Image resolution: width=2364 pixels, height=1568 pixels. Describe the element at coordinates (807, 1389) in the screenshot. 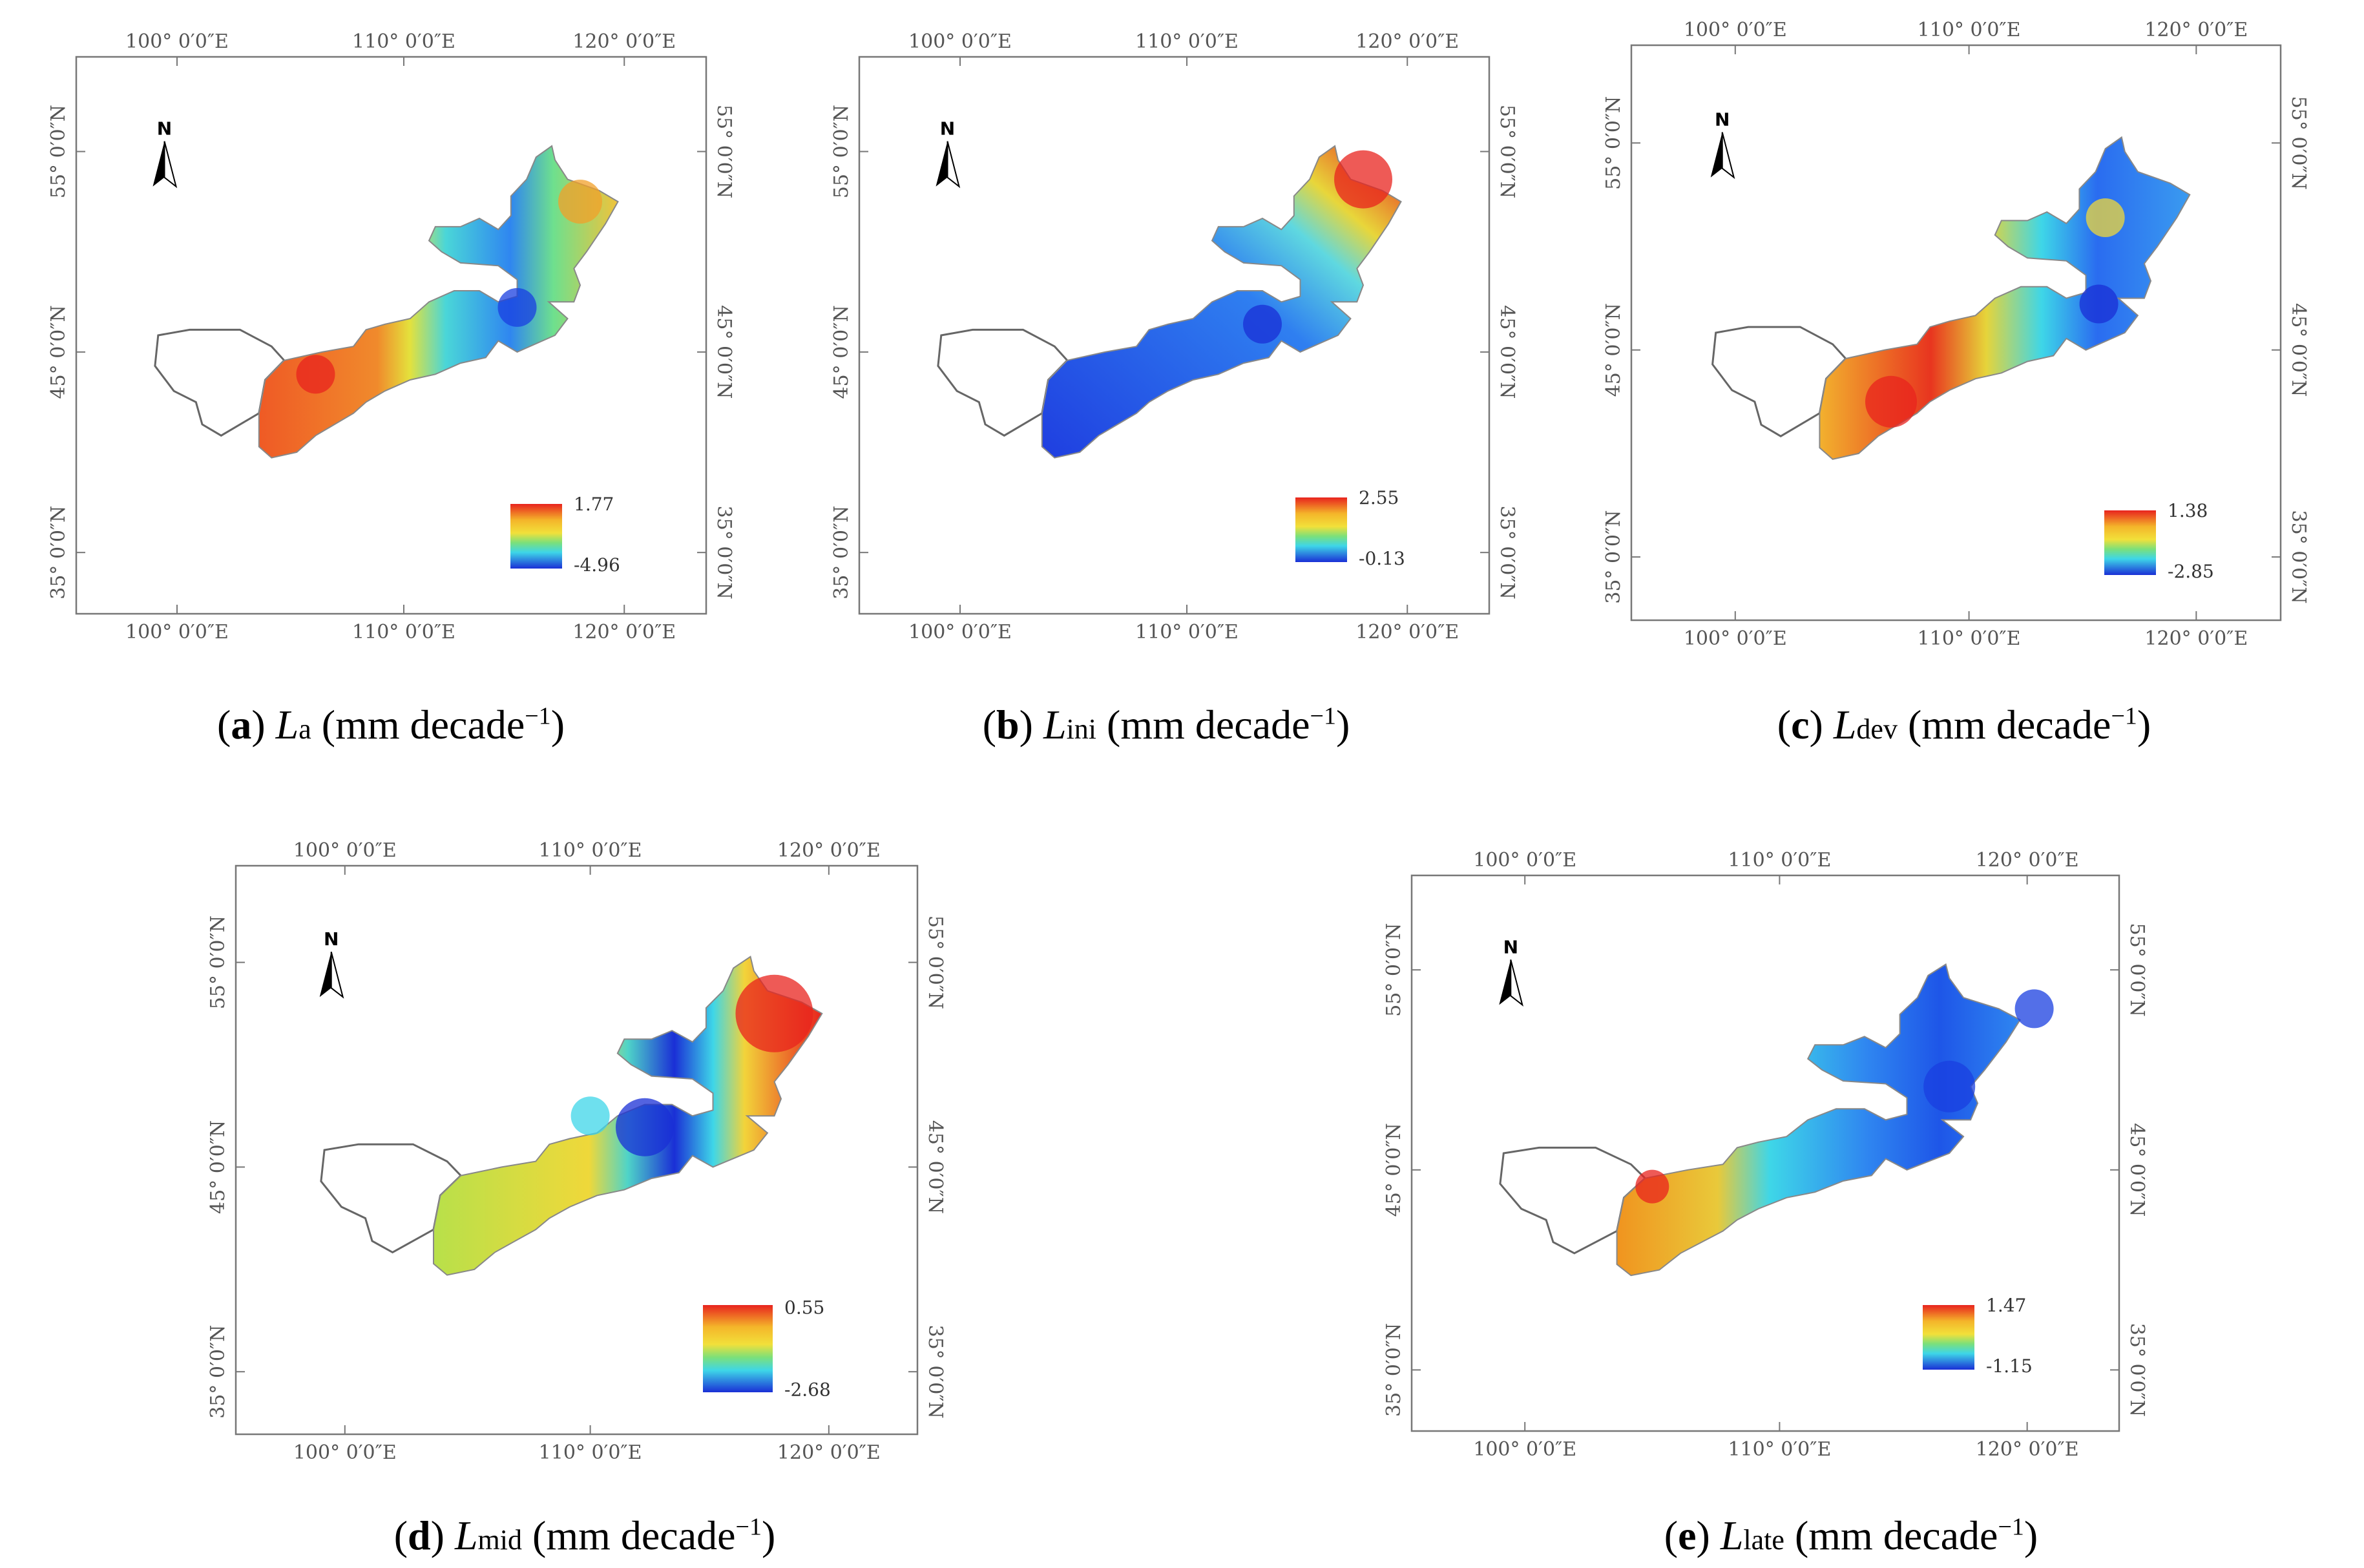

I see `legend-min: -2.68` at that location.